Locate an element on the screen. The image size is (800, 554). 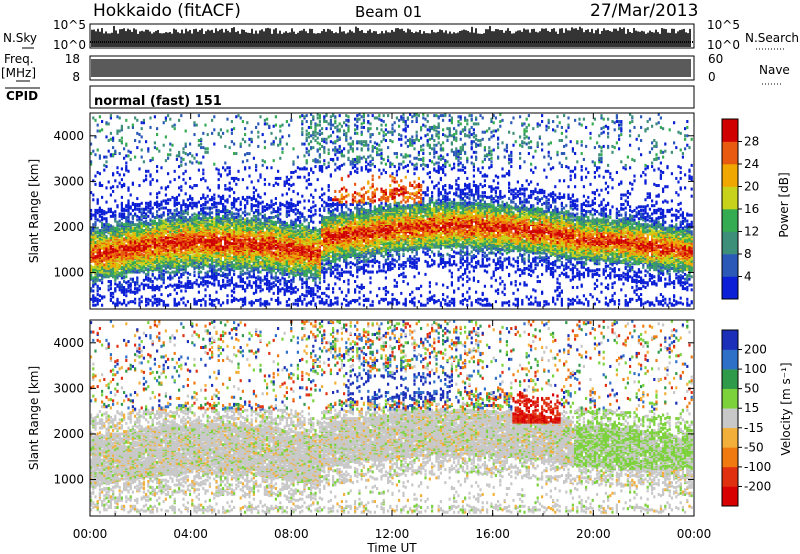
noise-left-tick-top: 10^5 is located at coordinates (69, 25).